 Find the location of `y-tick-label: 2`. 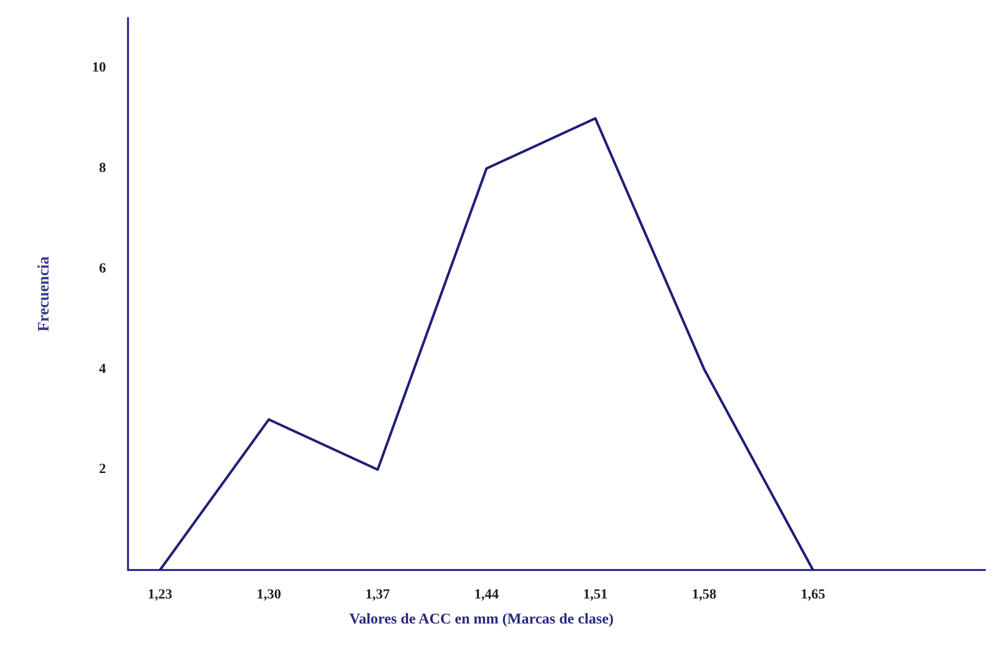

y-tick-label: 2 is located at coordinates (102, 470).